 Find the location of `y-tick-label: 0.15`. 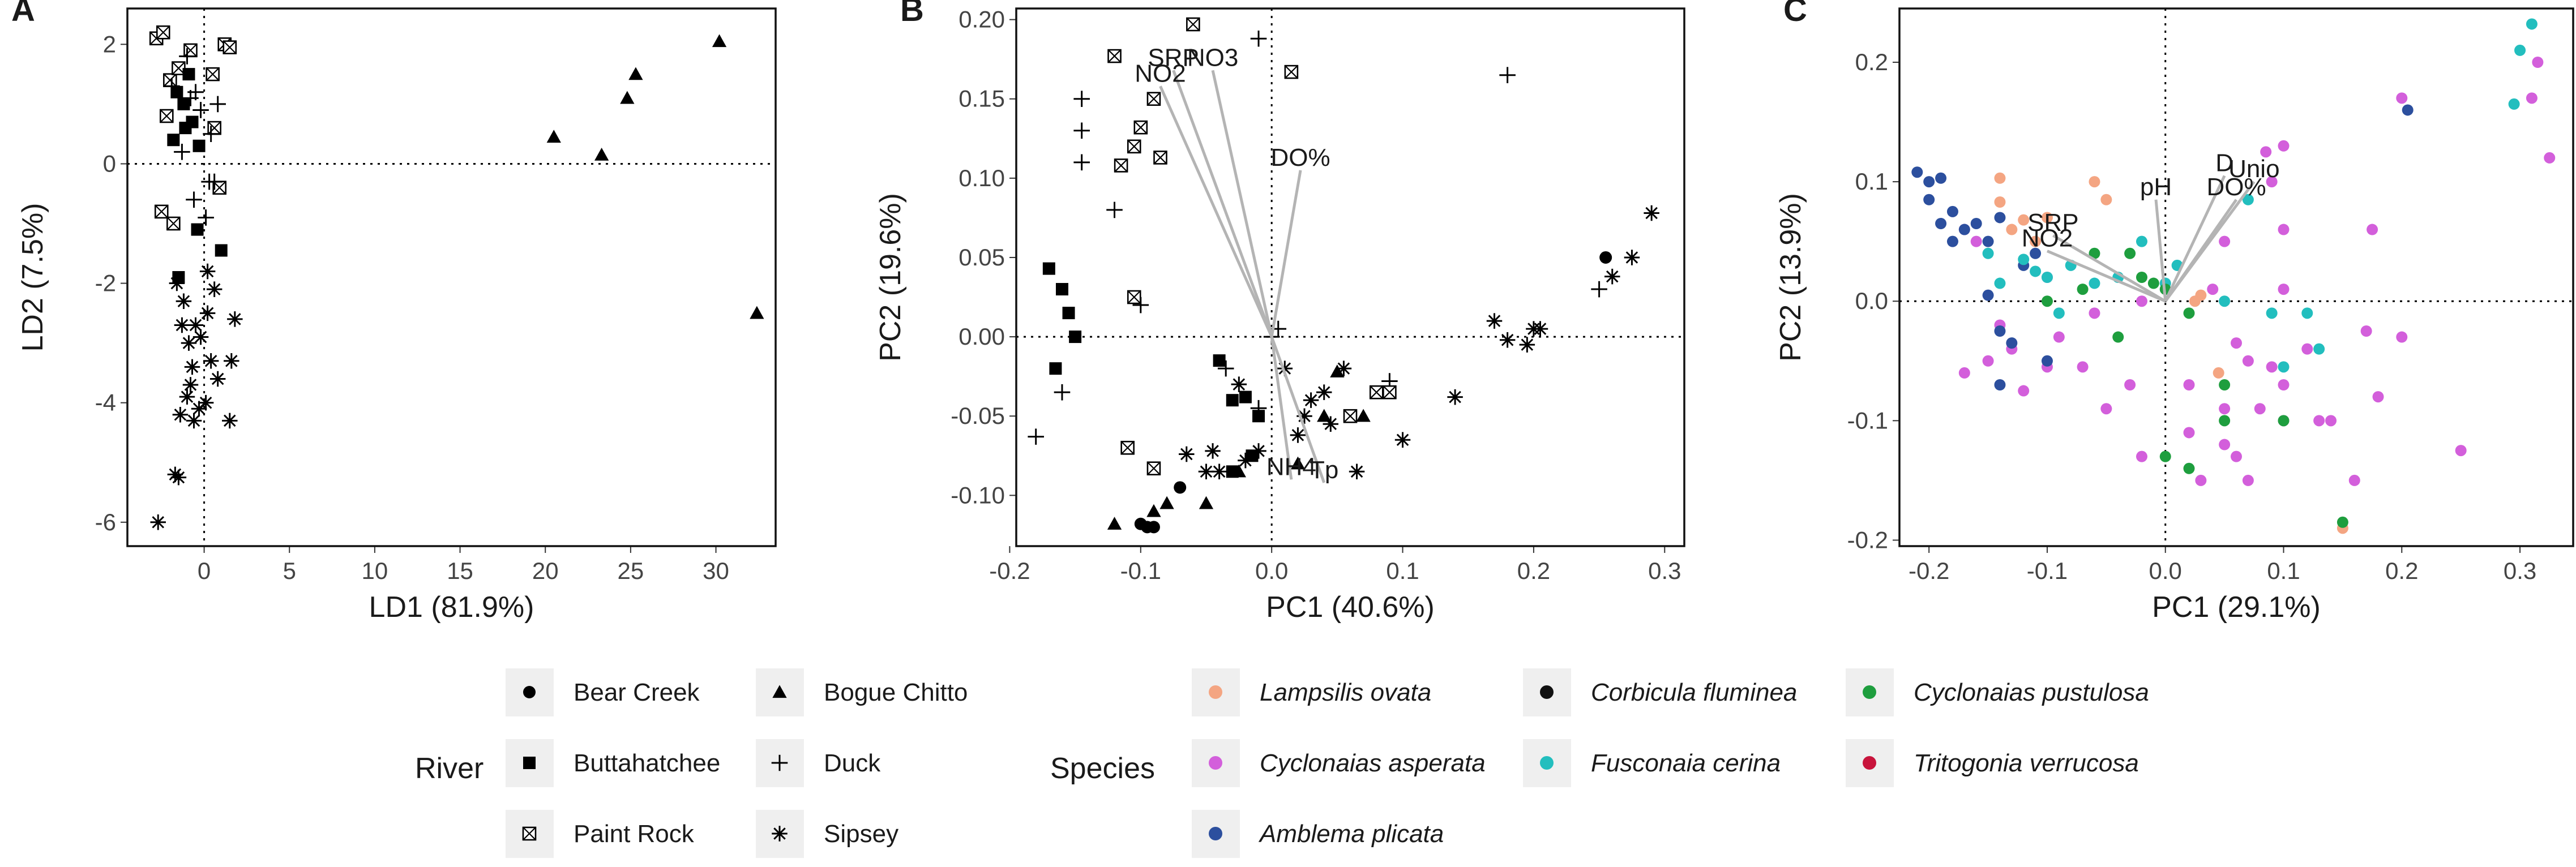

y-tick-label: 0.15 is located at coordinates (981, 98).